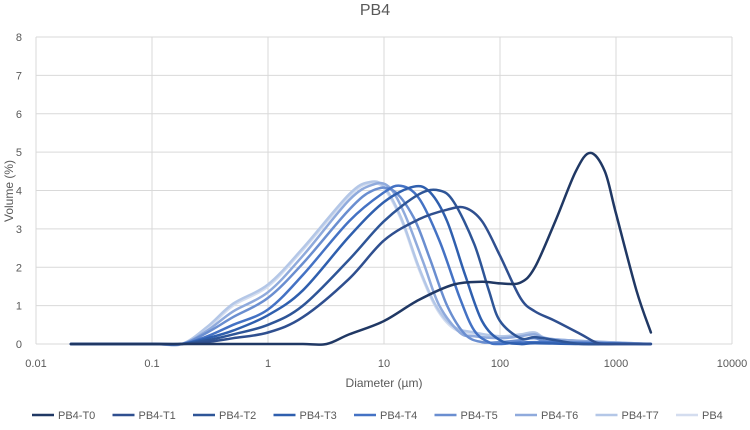 This screenshot has width=750, height=430. What do you see at coordinates (479, 416) in the screenshot?
I see `legend-label: PB4-T5` at bounding box center [479, 416].